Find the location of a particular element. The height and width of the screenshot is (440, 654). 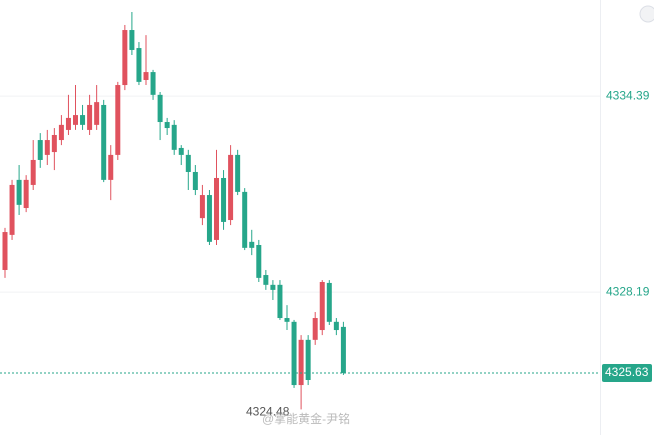

last-price-box is located at coordinates (627, 373).